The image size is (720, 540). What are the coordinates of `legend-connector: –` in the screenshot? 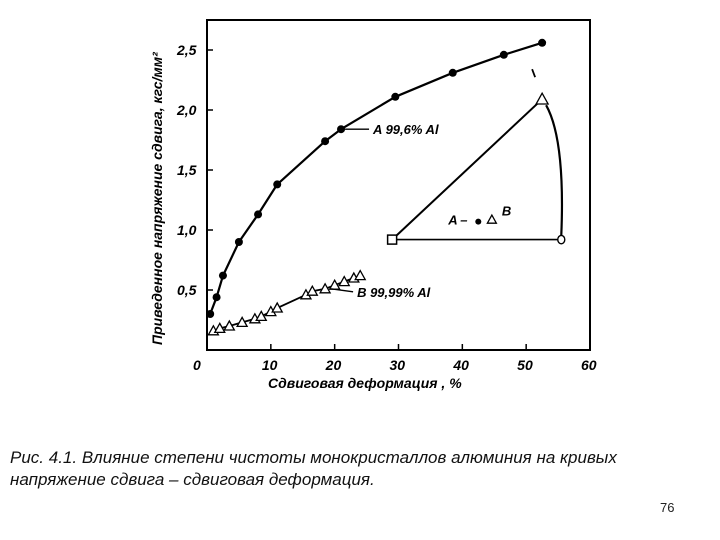 It's located at (463, 220).